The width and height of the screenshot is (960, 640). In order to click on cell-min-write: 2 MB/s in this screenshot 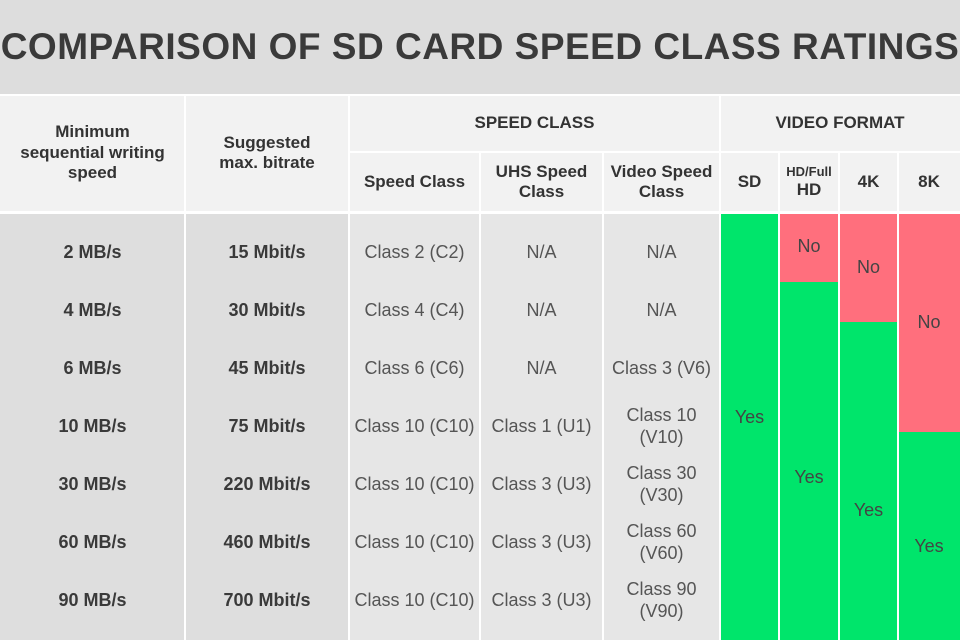, I will do `click(92, 252)`.